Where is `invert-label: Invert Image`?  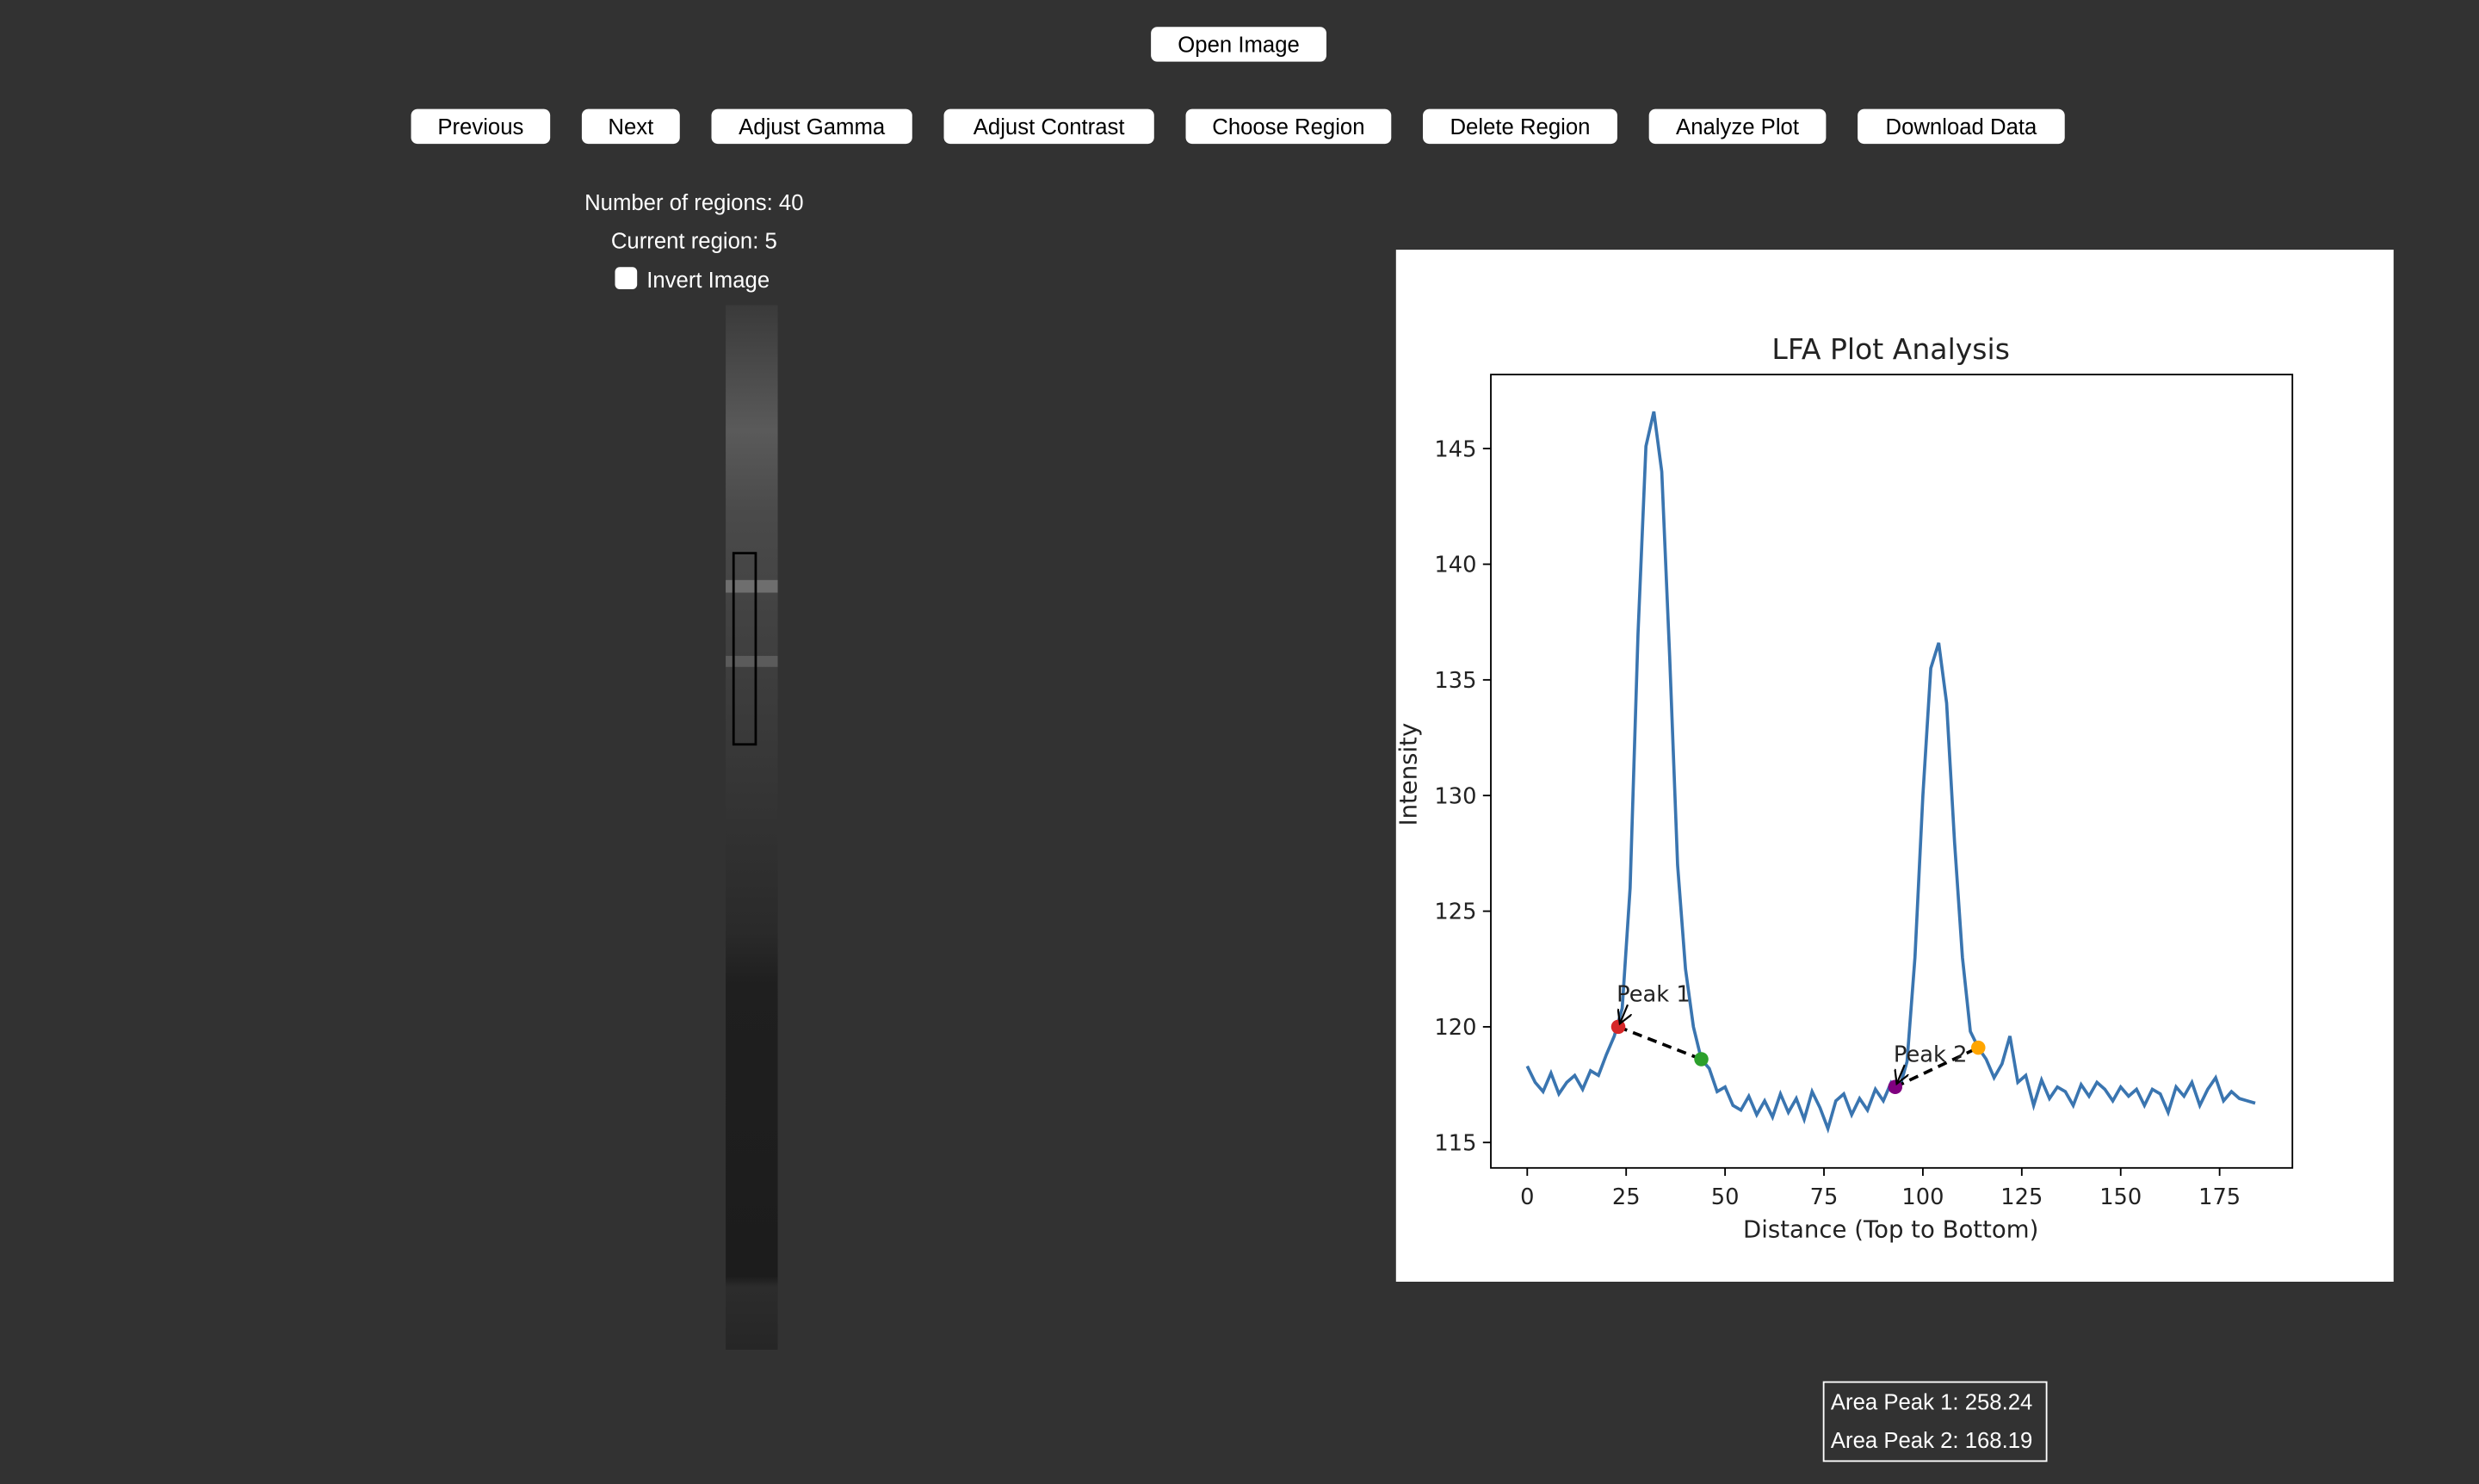
invert-label: Invert Image is located at coordinates (708, 280).